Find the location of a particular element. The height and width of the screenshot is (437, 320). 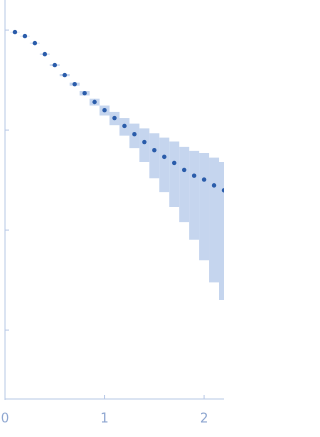

x-tick-label: 1 is located at coordinates (104, 419).